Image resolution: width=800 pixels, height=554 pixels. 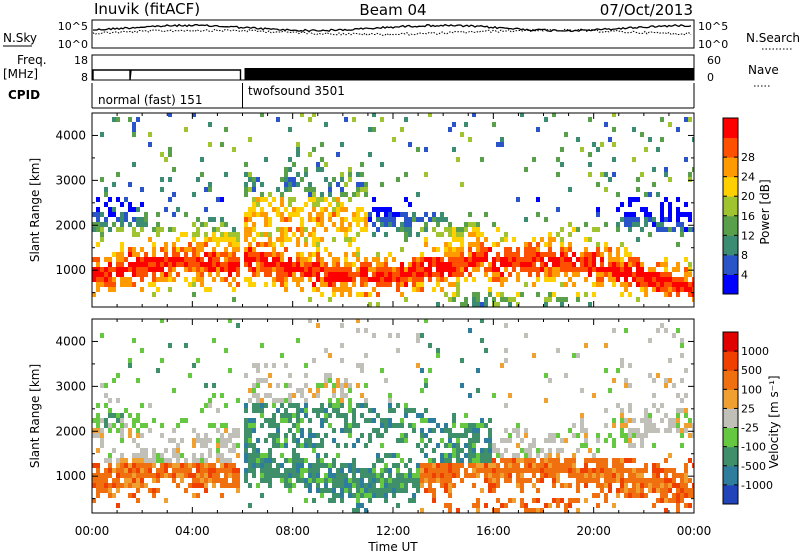 I want to click on noise-sky-trace, so click(x=392, y=28).